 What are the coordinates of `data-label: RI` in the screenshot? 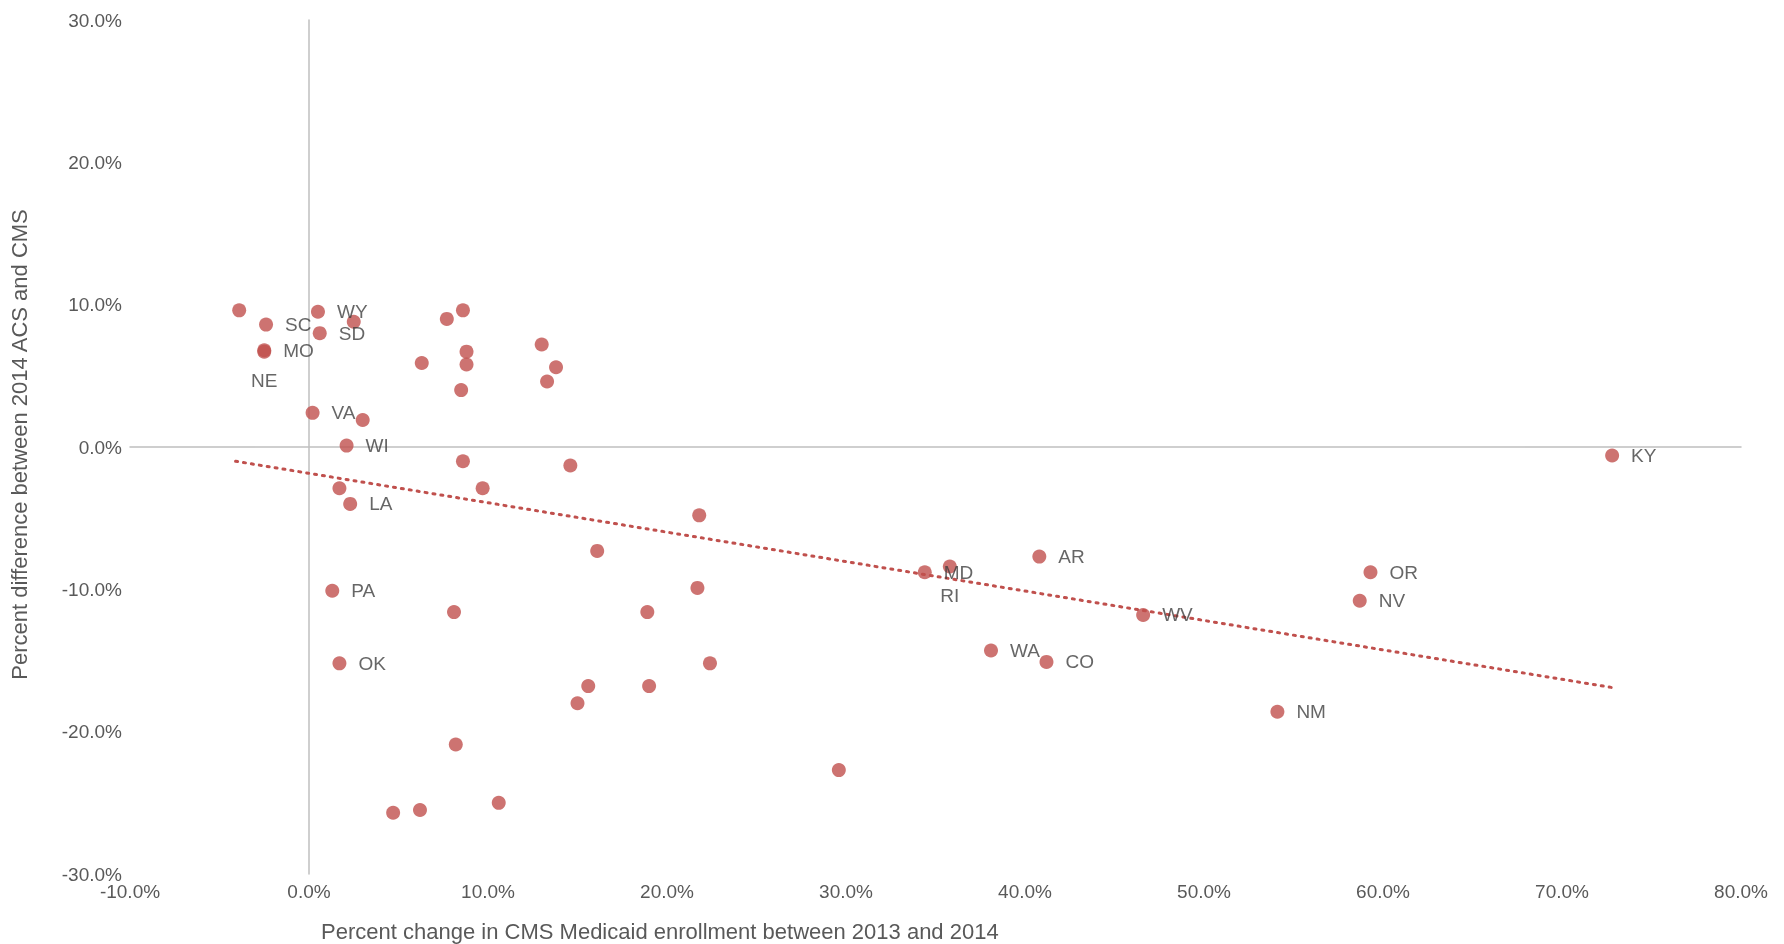 It's located at (950, 595).